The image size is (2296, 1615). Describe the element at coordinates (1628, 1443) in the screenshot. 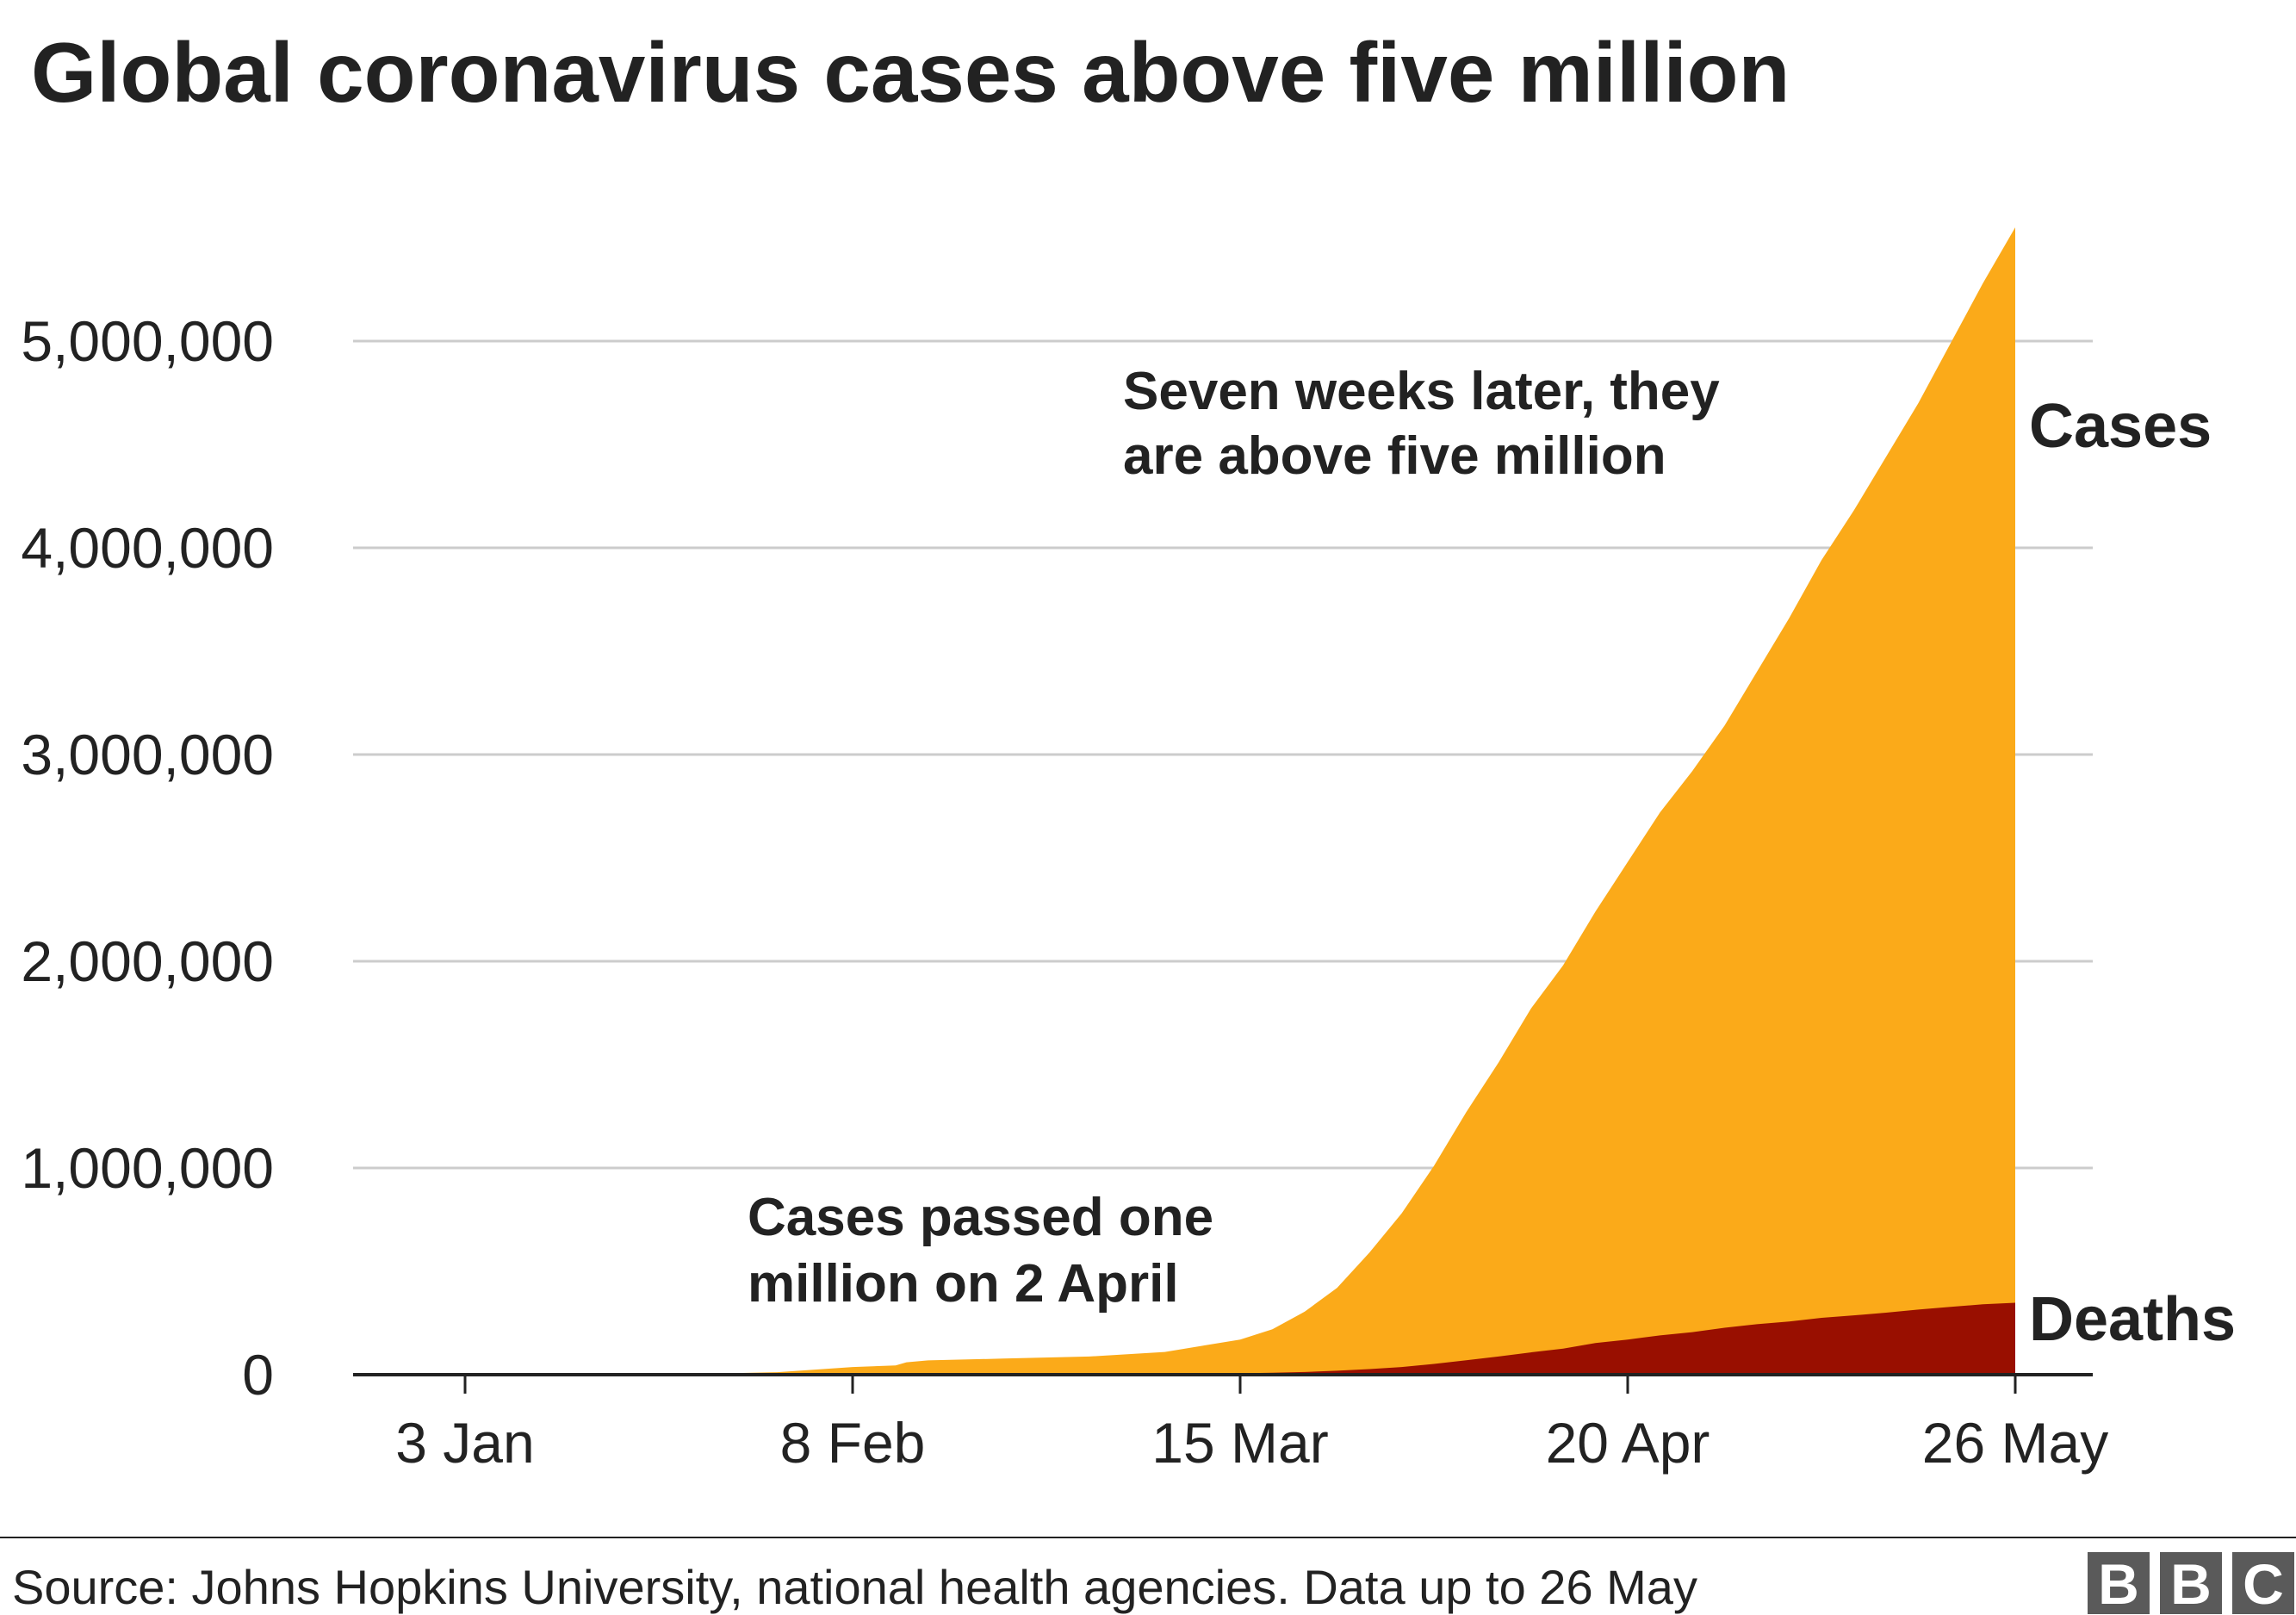

I see `x-tick-label: 20 Apr` at that location.